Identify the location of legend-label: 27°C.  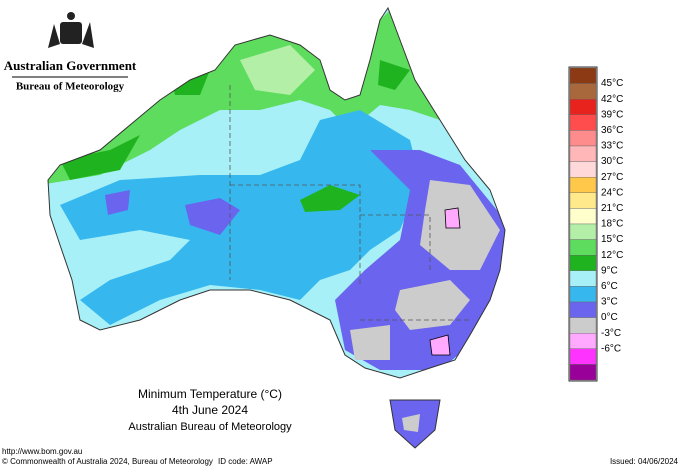
(612, 177).